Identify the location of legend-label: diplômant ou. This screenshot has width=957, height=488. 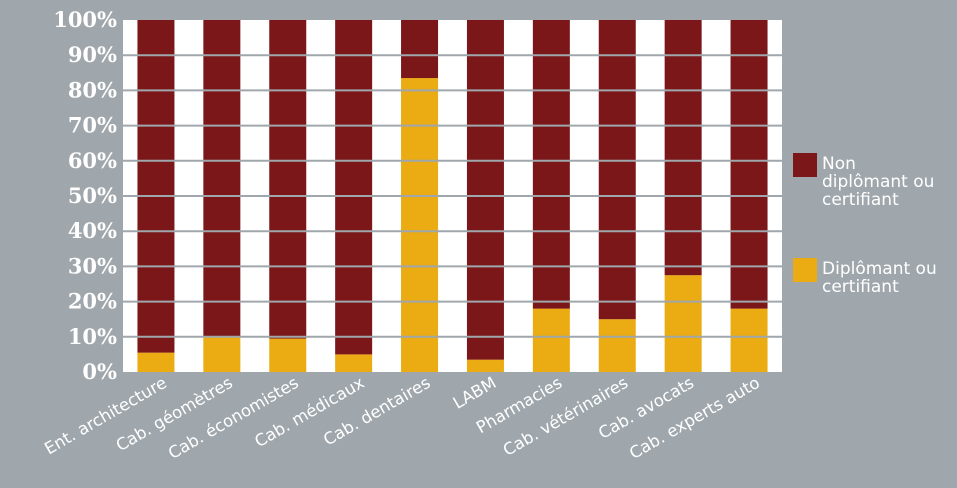
(878, 182).